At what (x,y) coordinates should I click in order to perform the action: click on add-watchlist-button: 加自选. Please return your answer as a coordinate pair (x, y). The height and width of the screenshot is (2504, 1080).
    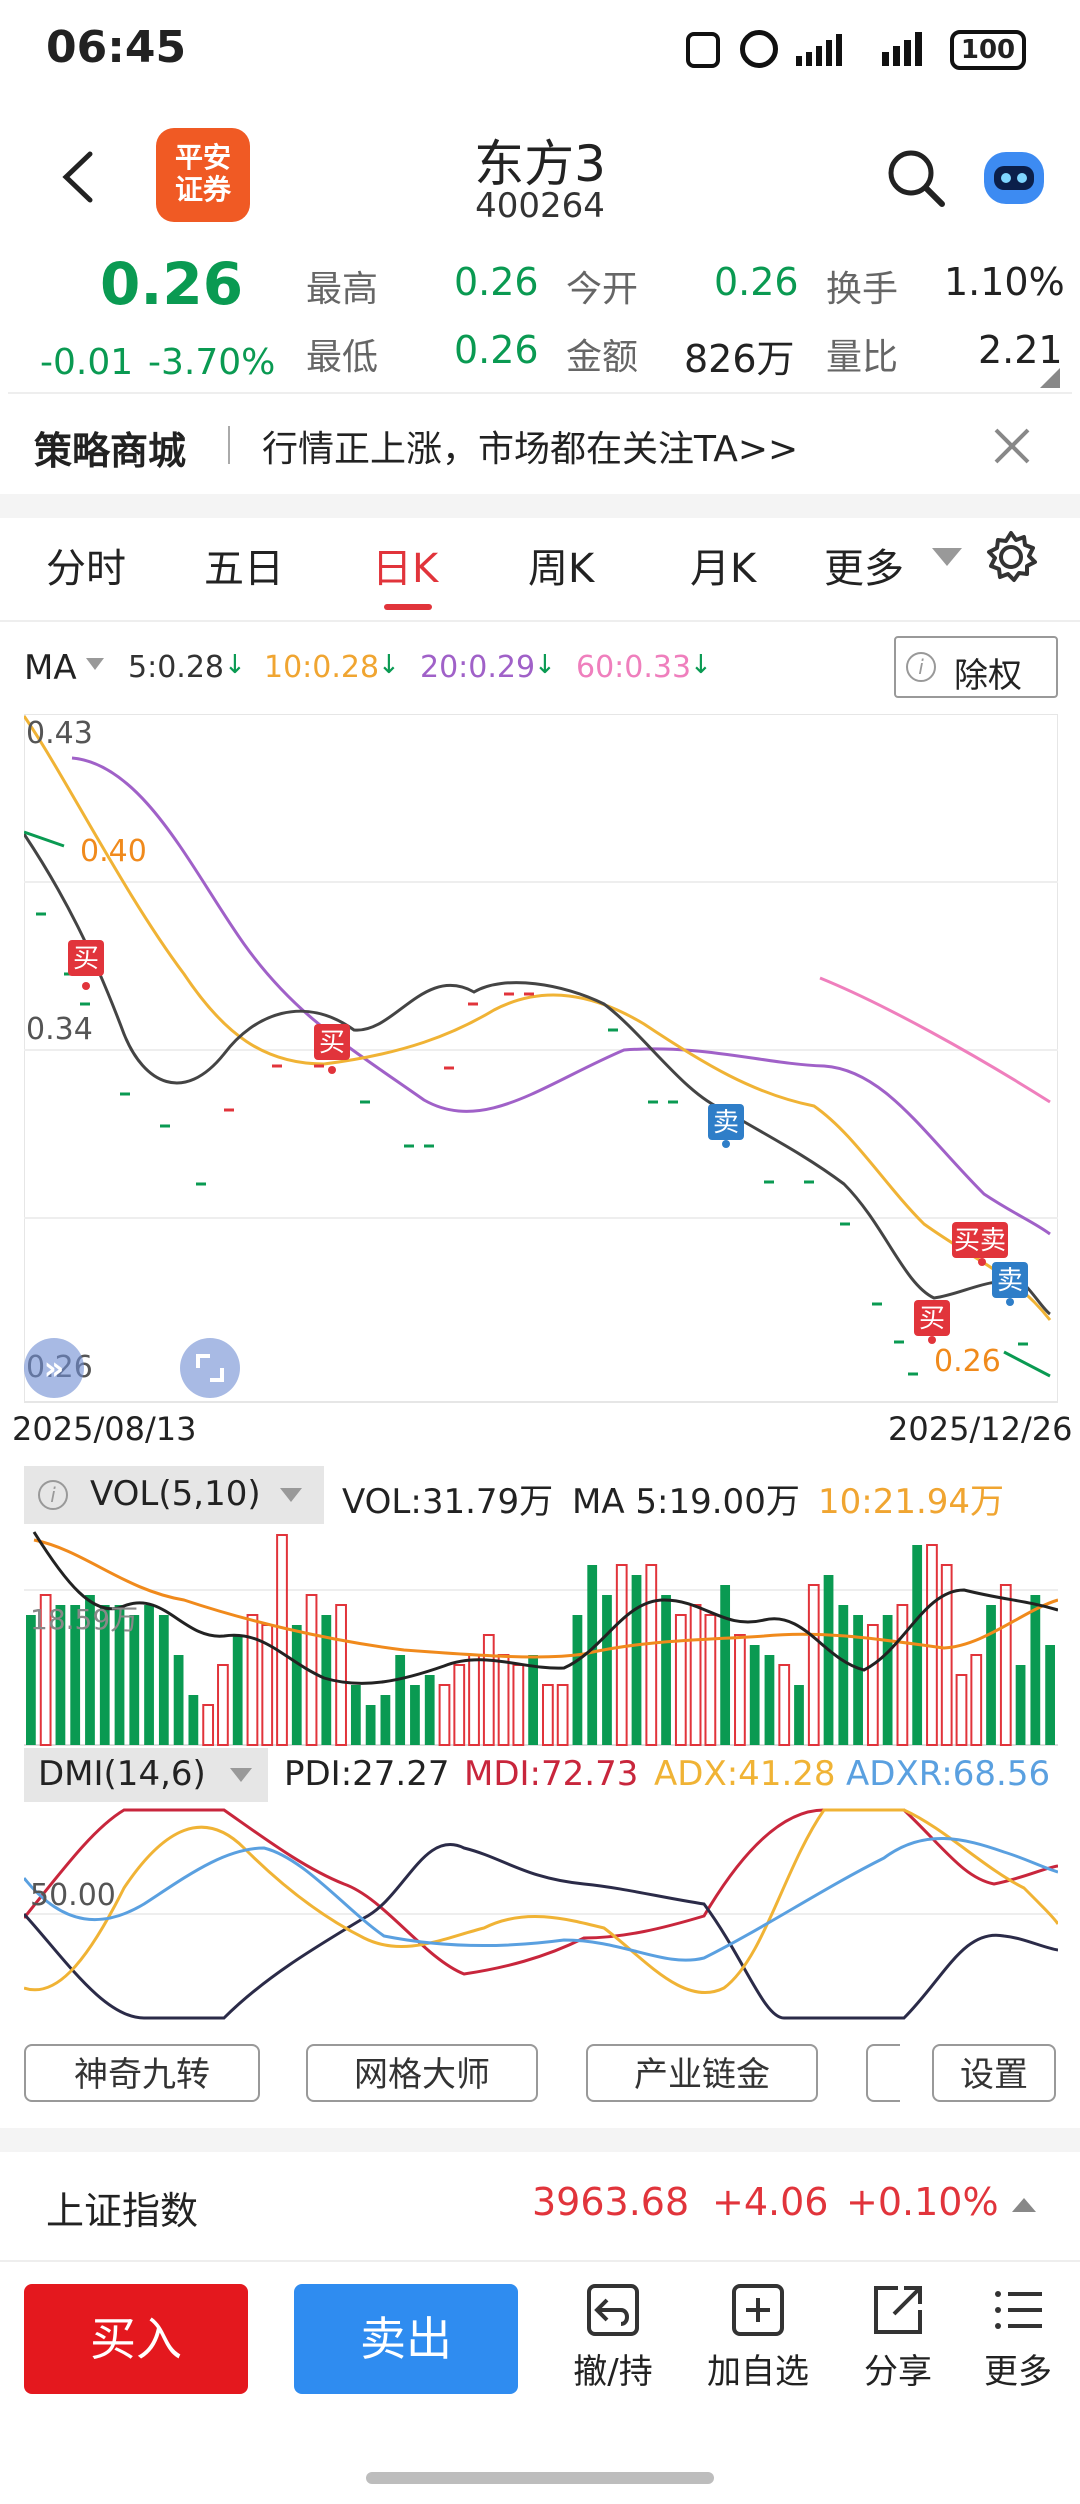
    Looking at the image, I should click on (758, 2339).